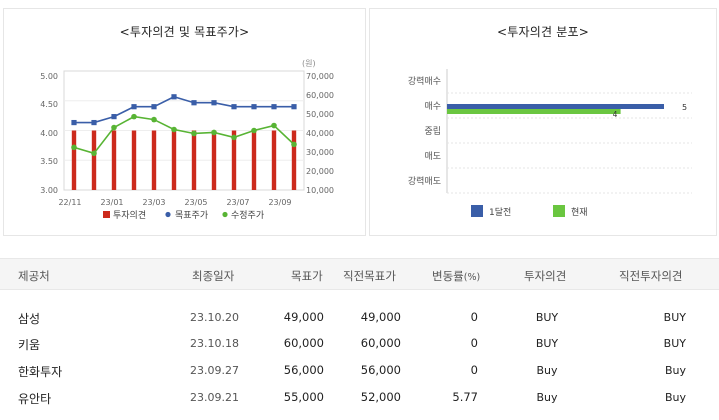 This screenshot has height=420, width=719. What do you see at coordinates (456, 276) in the screenshot?
I see `col-change: 변동률(%)` at bounding box center [456, 276].